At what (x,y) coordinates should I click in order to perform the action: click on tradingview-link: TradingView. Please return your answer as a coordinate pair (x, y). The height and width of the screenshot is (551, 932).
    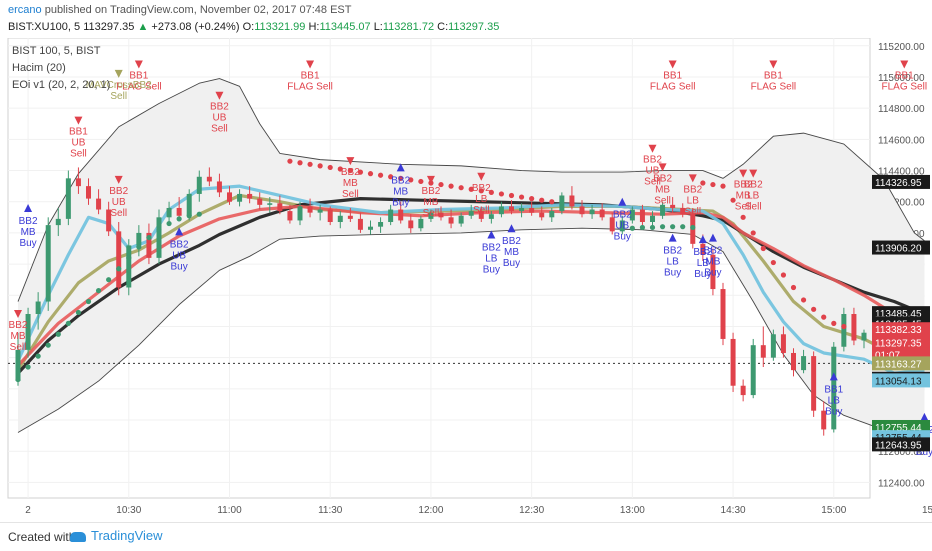
    Looking at the image, I should click on (116, 535).